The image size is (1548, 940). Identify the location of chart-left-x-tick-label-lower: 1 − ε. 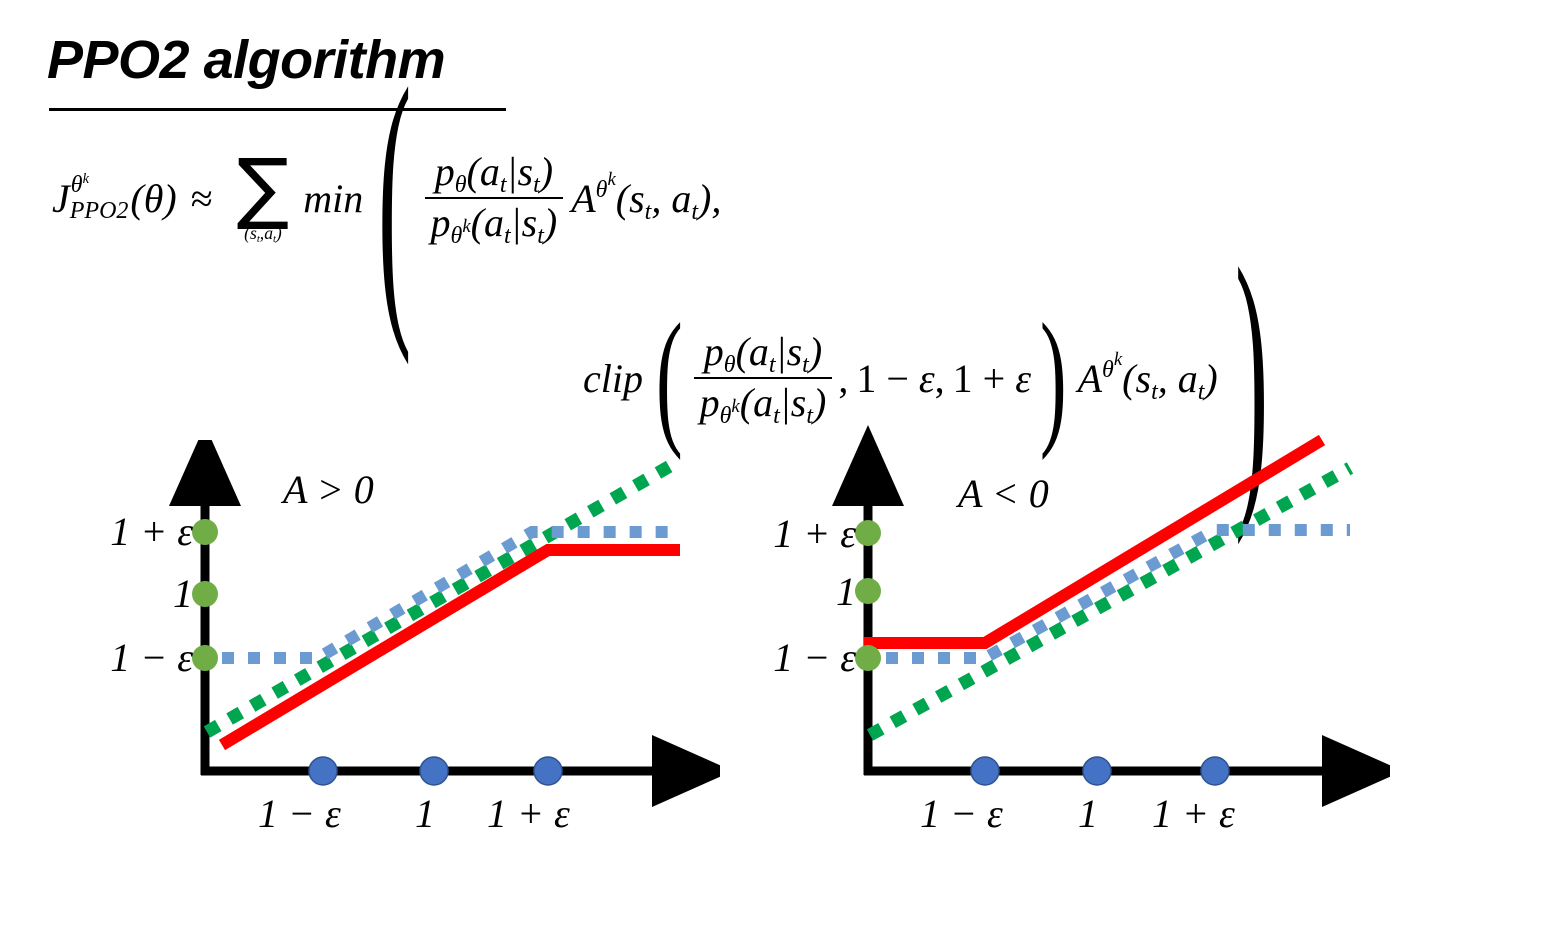
(299, 813).